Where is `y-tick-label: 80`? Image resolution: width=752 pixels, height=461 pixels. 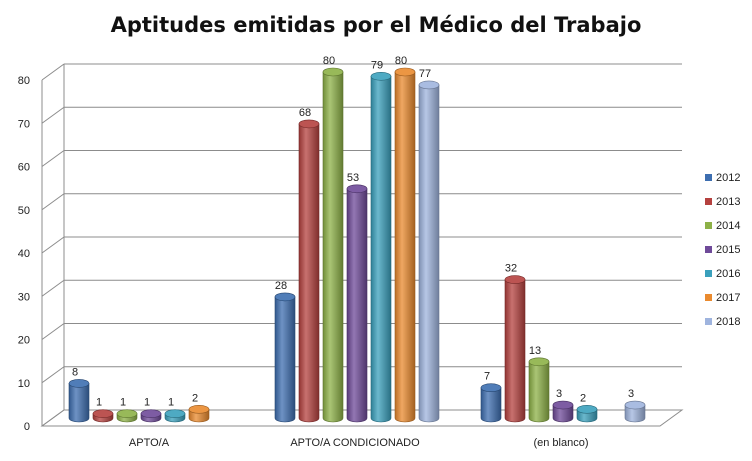
y-tick-label: 80 is located at coordinates (24, 81).